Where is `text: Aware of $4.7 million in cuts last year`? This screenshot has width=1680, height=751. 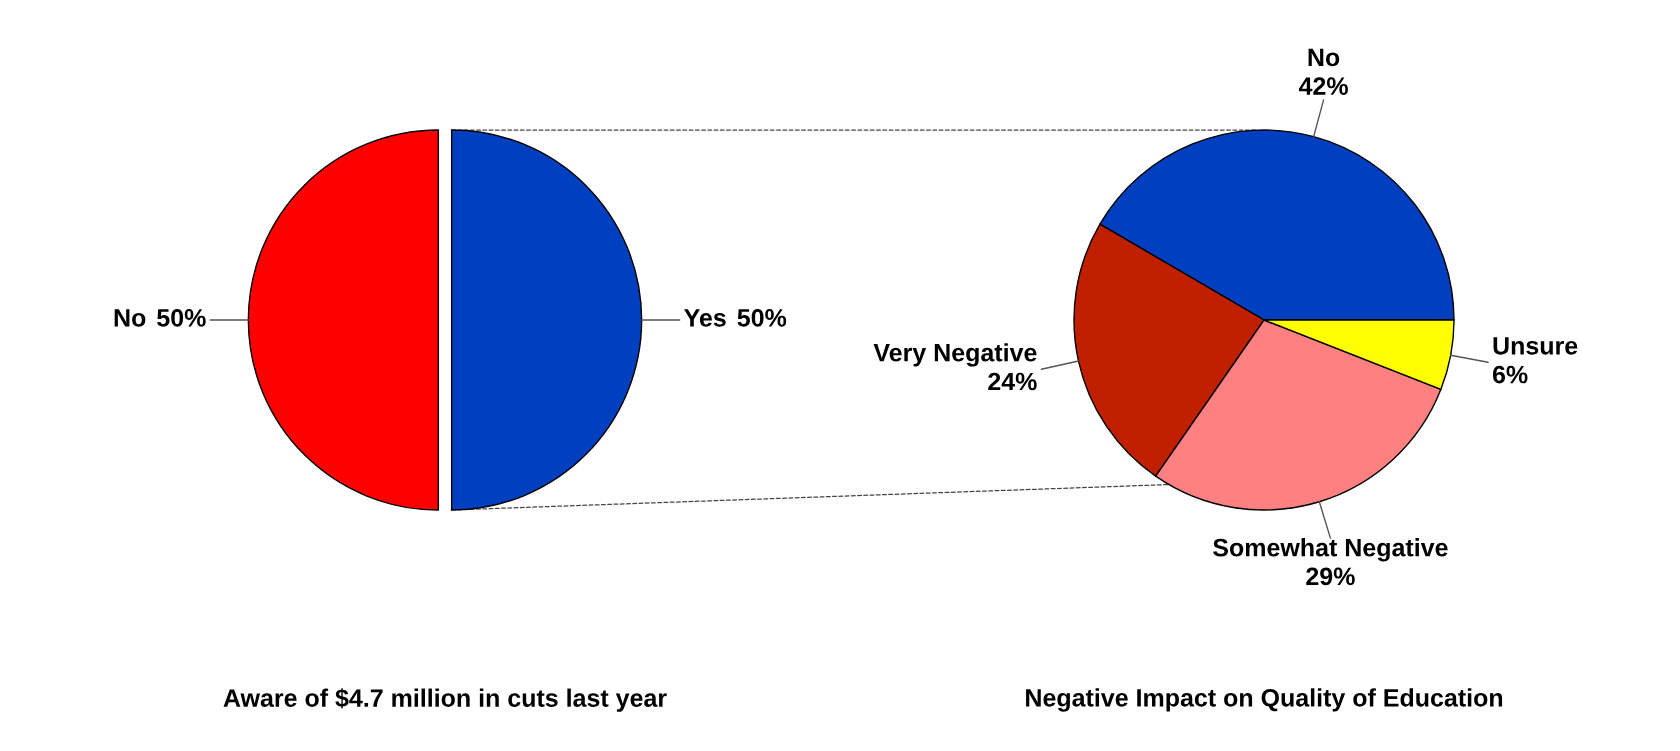
text: Aware of $4.7 million in cuts last year is located at coordinates (445, 700).